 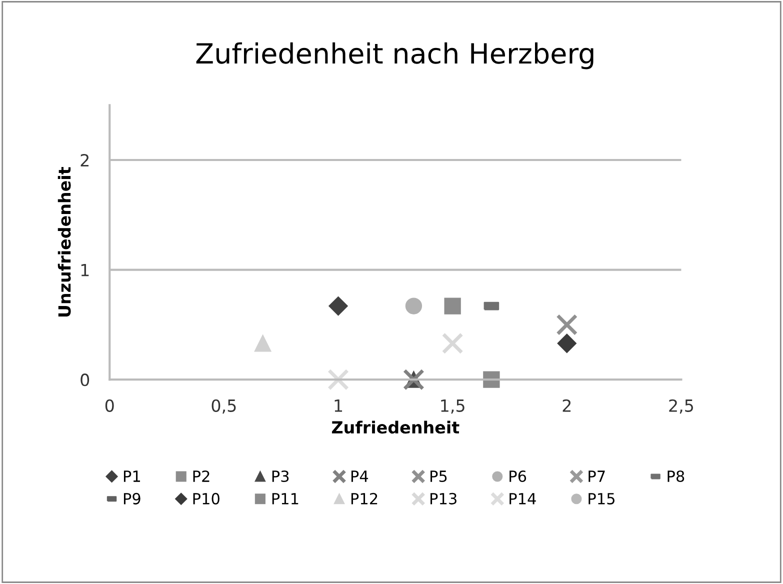 What do you see at coordinates (452, 407) in the screenshot?
I see `x-tick-label: 1,5` at bounding box center [452, 407].